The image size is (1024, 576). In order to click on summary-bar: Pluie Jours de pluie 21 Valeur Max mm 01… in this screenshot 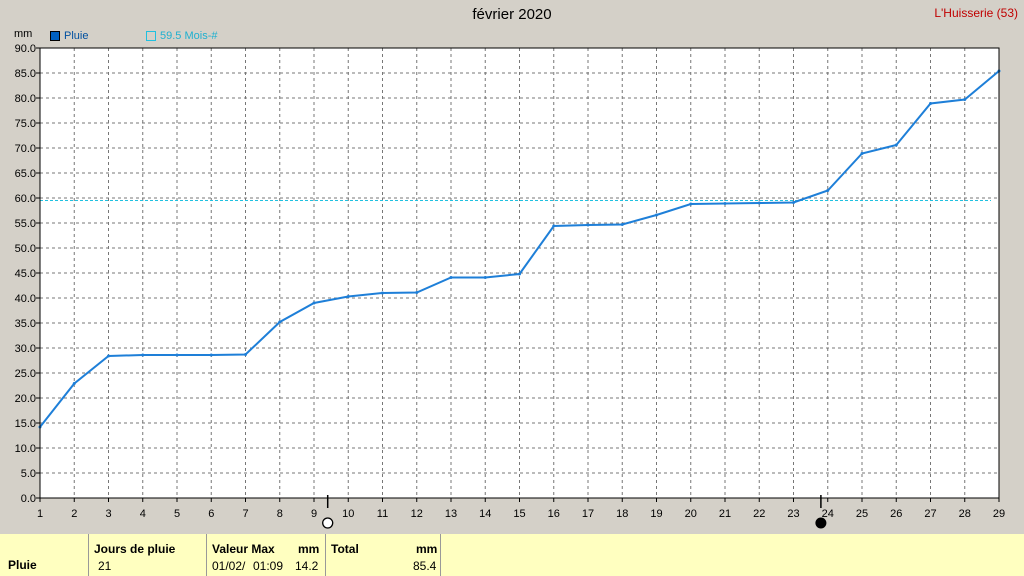, I will do `click(512, 555)`.